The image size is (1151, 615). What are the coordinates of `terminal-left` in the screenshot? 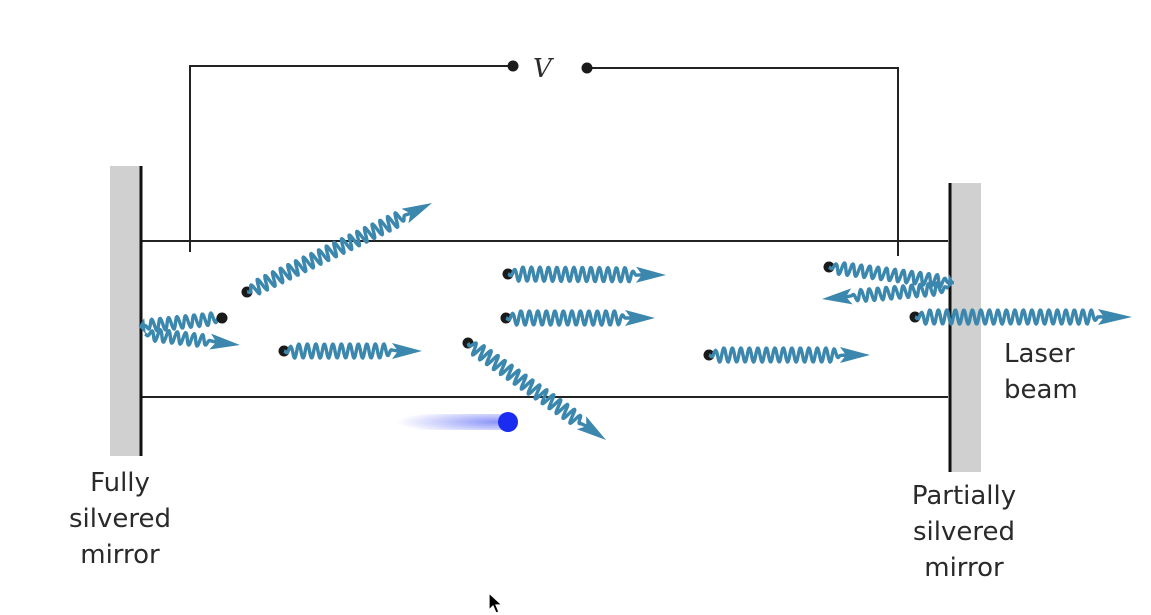 It's located at (513, 66).